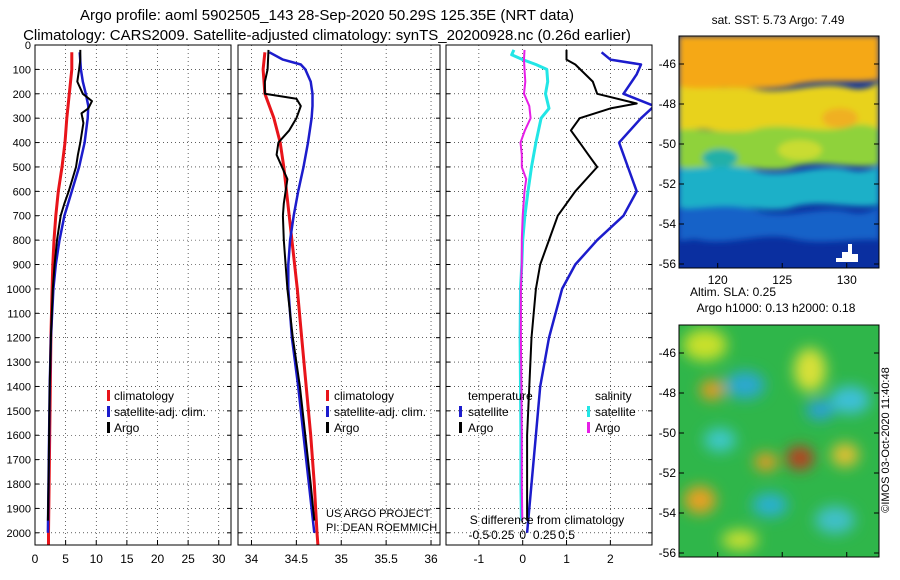 The height and width of the screenshot is (580, 900). I want to click on sal-difference-tick-label: 0.25, so click(545, 535).